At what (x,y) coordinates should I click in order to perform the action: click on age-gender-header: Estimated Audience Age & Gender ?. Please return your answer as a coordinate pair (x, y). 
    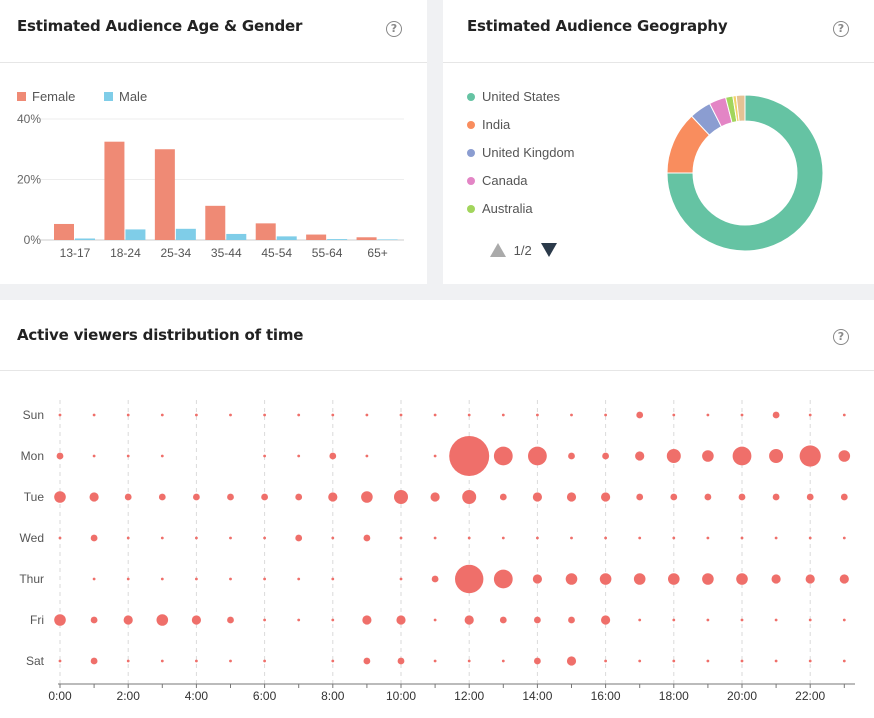
    Looking at the image, I should click on (213, 31).